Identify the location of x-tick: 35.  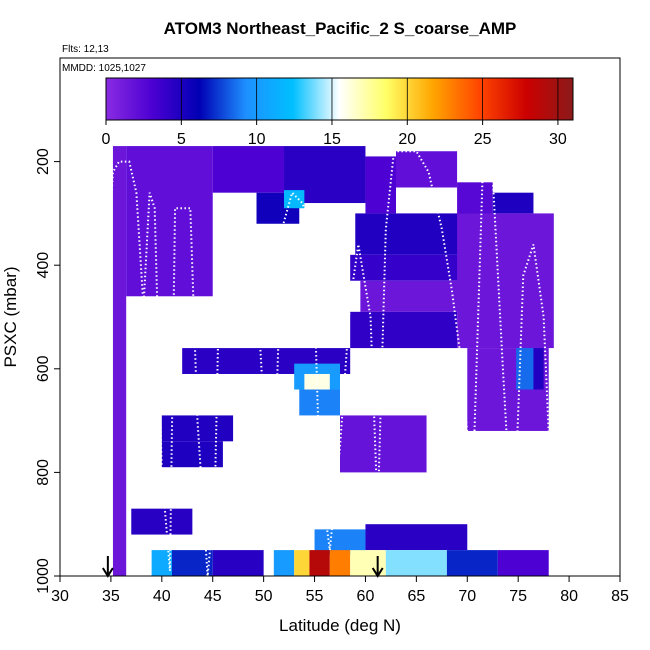
(111, 590).